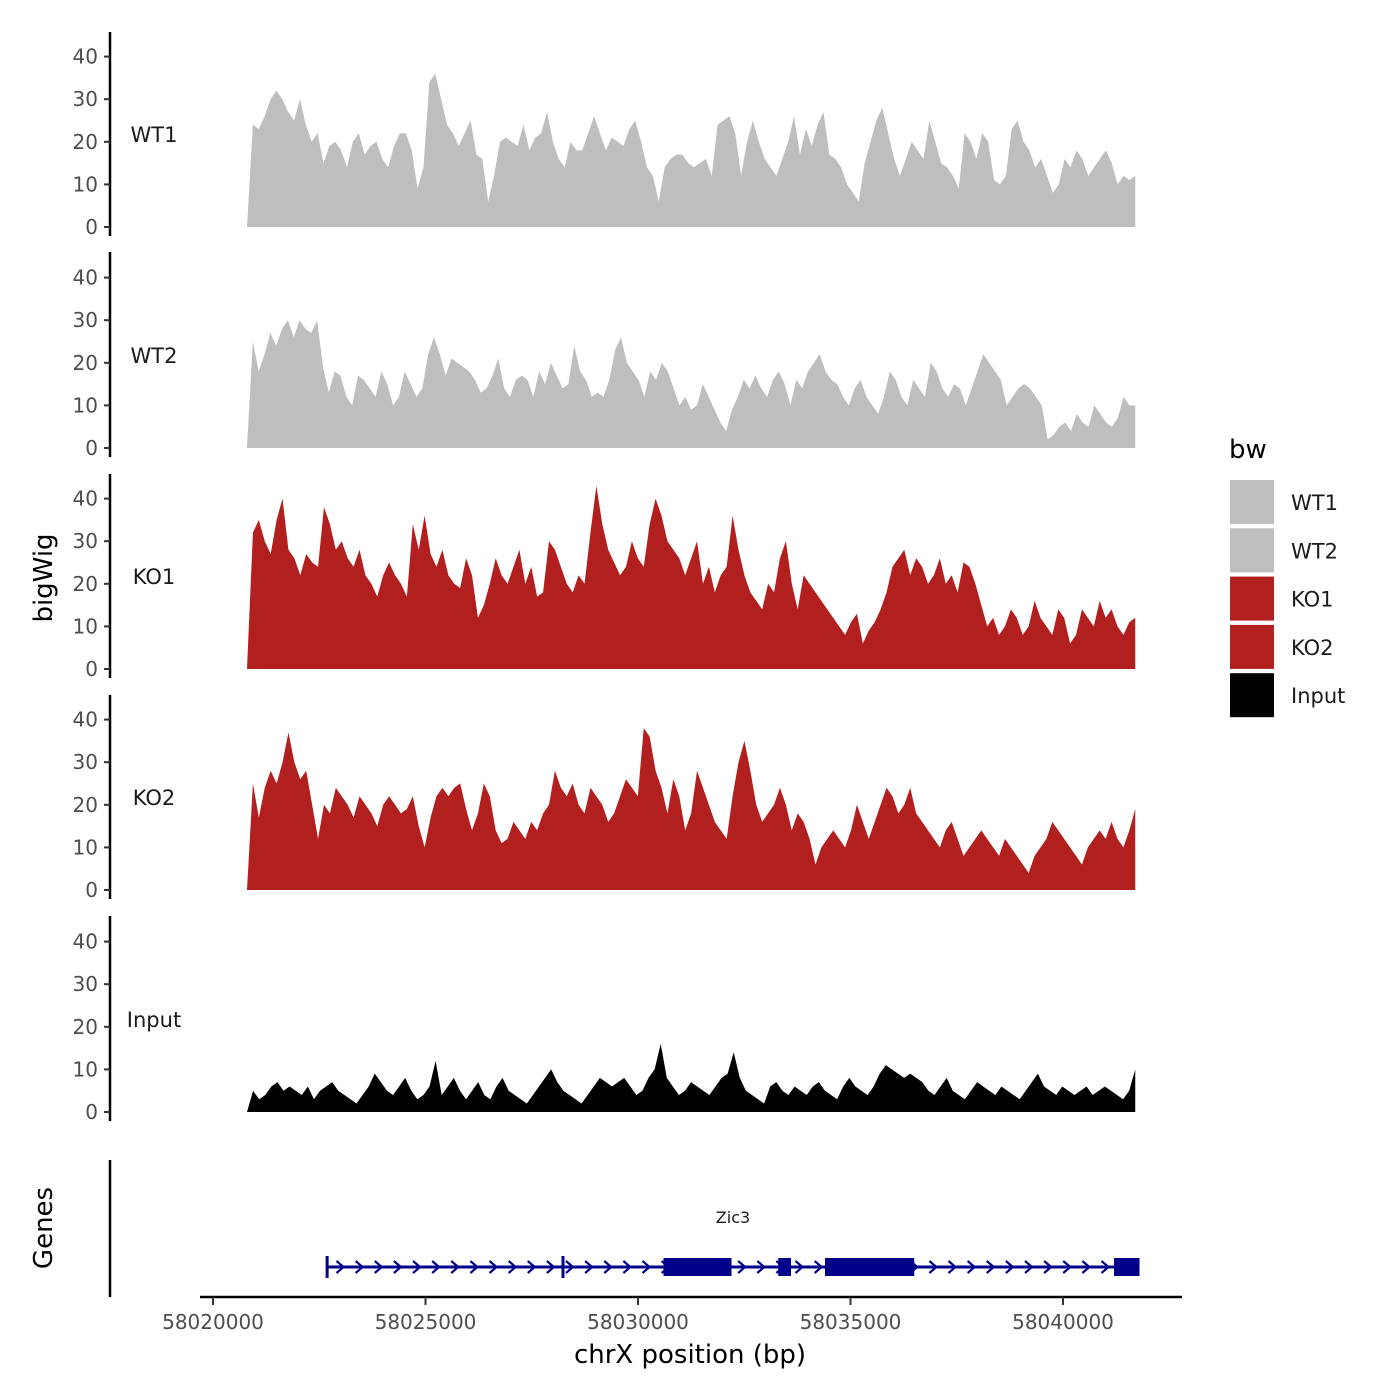 This screenshot has width=1400, height=1400. What do you see at coordinates (1314, 503) in the screenshot?
I see `legend-label: WT1` at bounding box center [1314, 503].